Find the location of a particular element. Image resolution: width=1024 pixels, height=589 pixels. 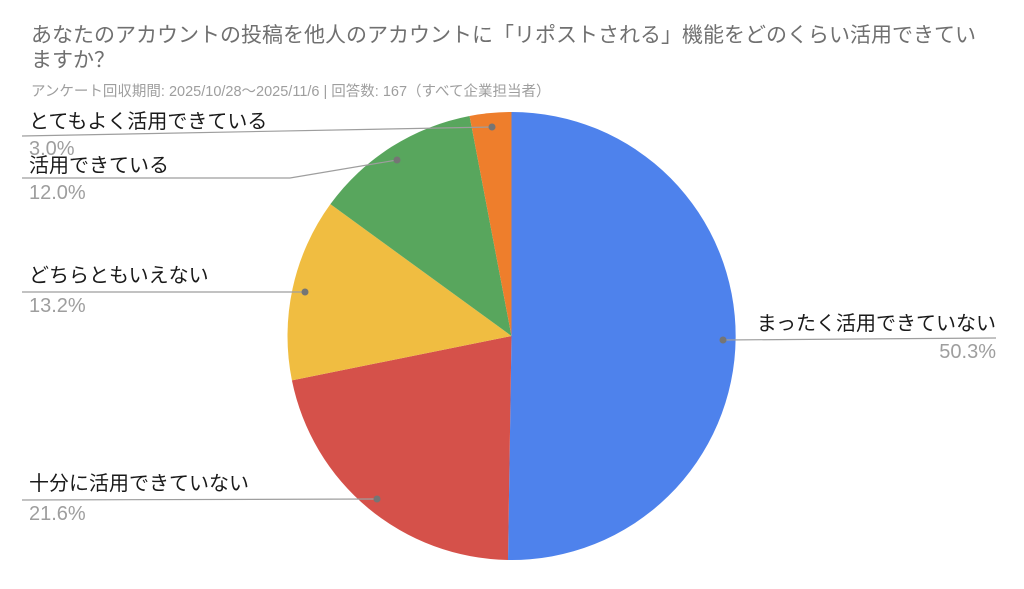

slice-percent-1: 21.6% is located at coordinates (57, 514).